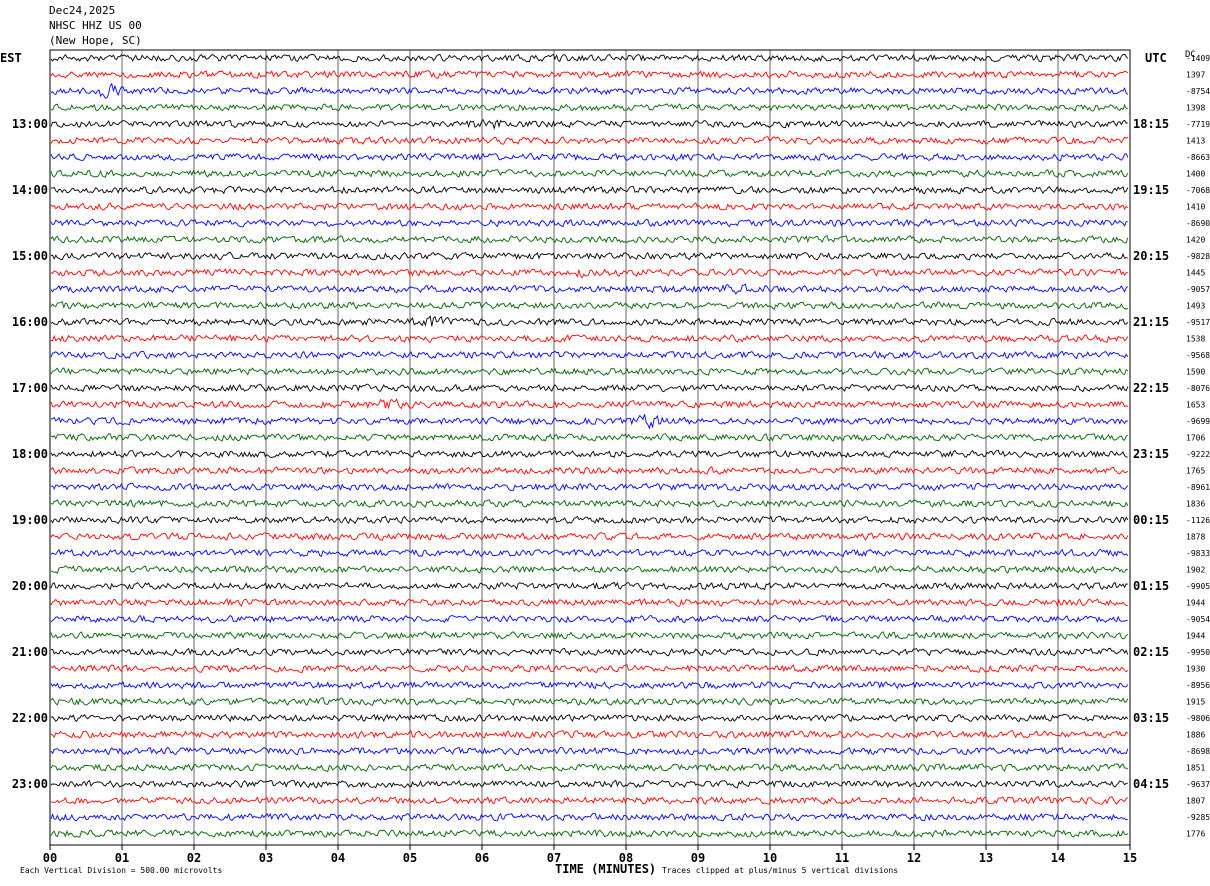 The height and width of the screenshot is (886, 1210). What do you see at coordinates (1195, 273) in the screenshot?
I see `dc-offset-label: 1445` at bounding box center [1195, 273].